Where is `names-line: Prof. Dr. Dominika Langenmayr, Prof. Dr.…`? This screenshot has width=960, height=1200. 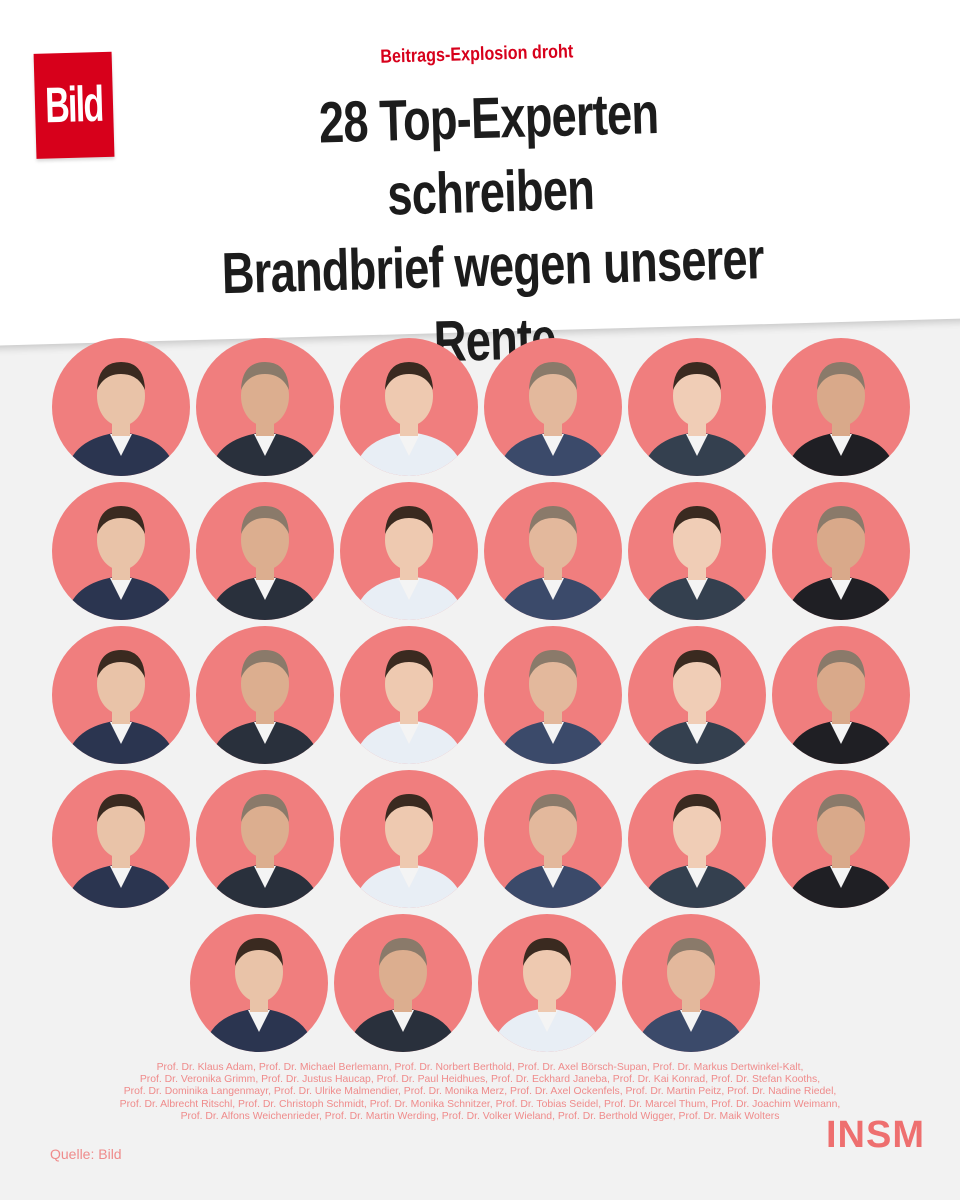
names-line: Prof. Dr. Dominika Langenmayr, Prof. Dr.… is located at coordinates (480, 1092).